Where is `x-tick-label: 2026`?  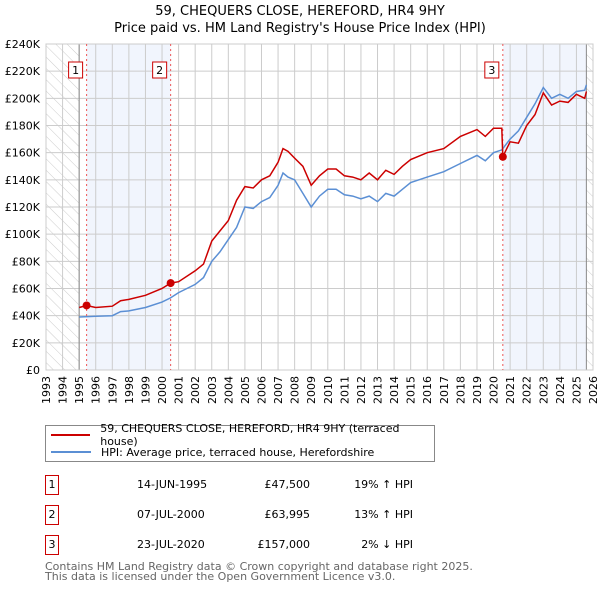 x-tick-label: 2026 is located at coordinates (593, 390).